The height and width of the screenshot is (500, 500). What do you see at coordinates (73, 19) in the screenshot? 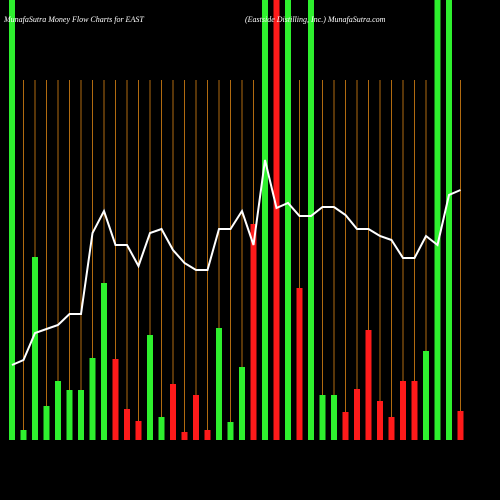
I see `chart-title: MunafaSutra Money Flow Charts for EAST` at bounding box center [73, 19].